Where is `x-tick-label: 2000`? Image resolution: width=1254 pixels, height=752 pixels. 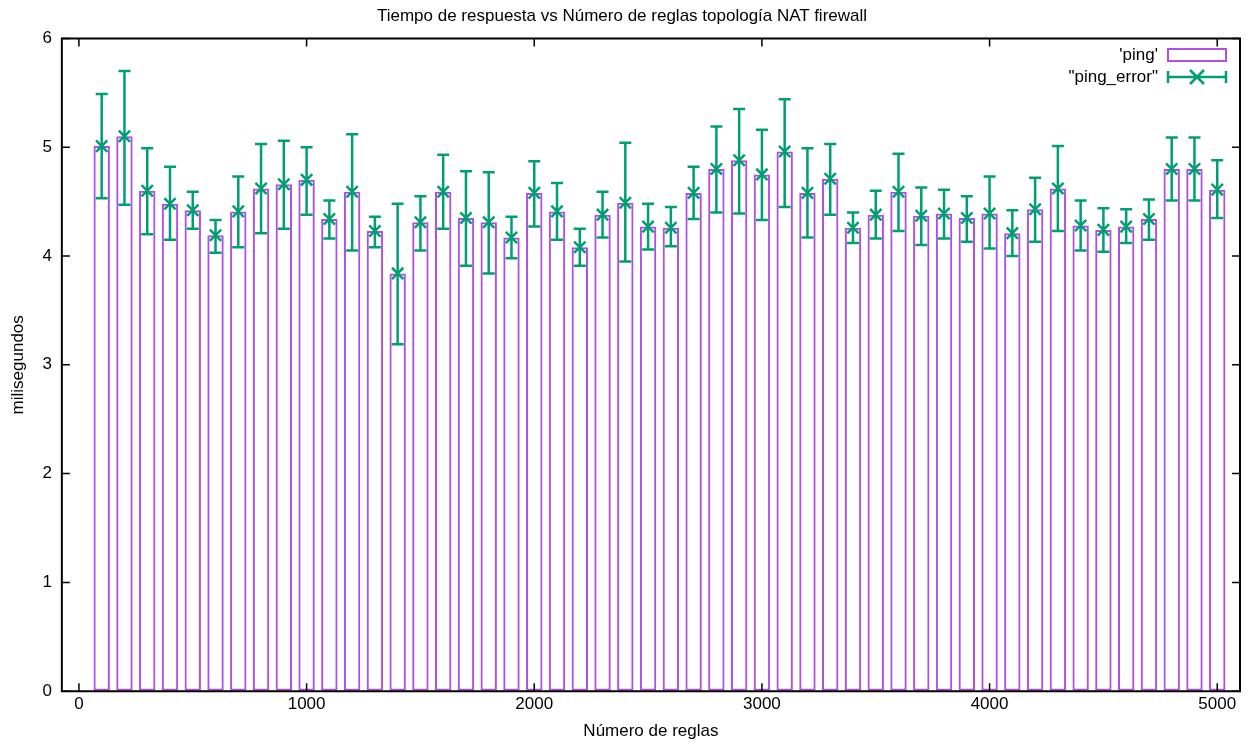 x-tick-label: 2000 is located at coordinates (534, 704).